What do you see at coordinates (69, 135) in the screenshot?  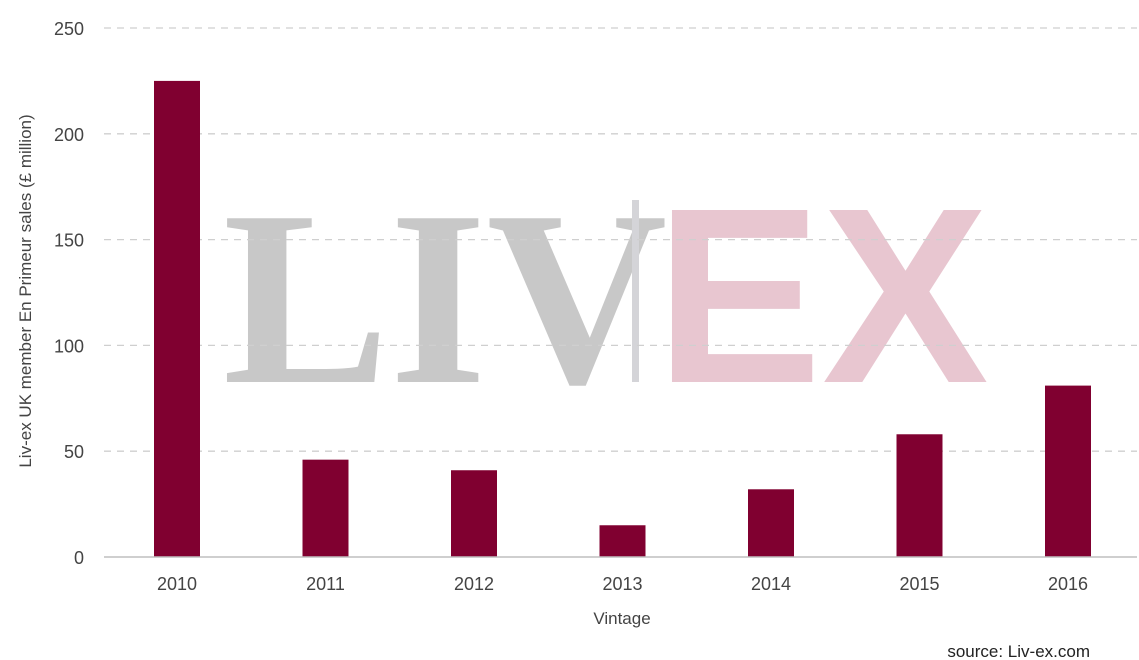 I see `y-tick-label: 200` at bounding box center [69, 135].